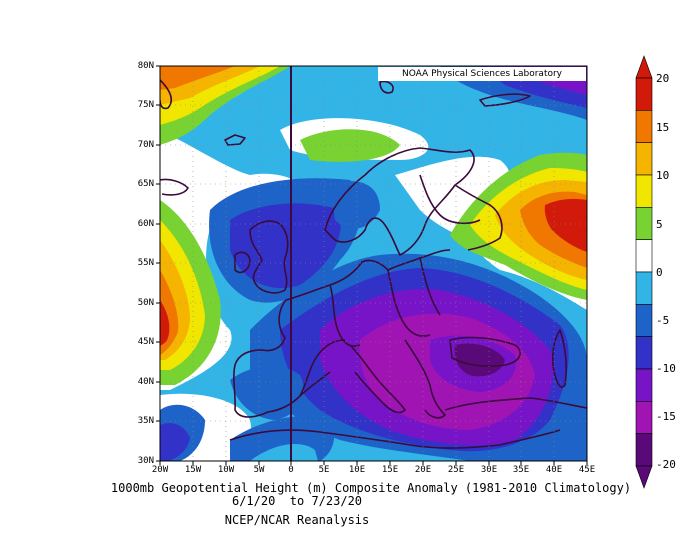 Image resolution: width=700 pixels, height=542 pixels. What do you see at coordinates (160, 470) in the screenshot?
I see `lon-label: 20W` at bounding box center [160, 470].